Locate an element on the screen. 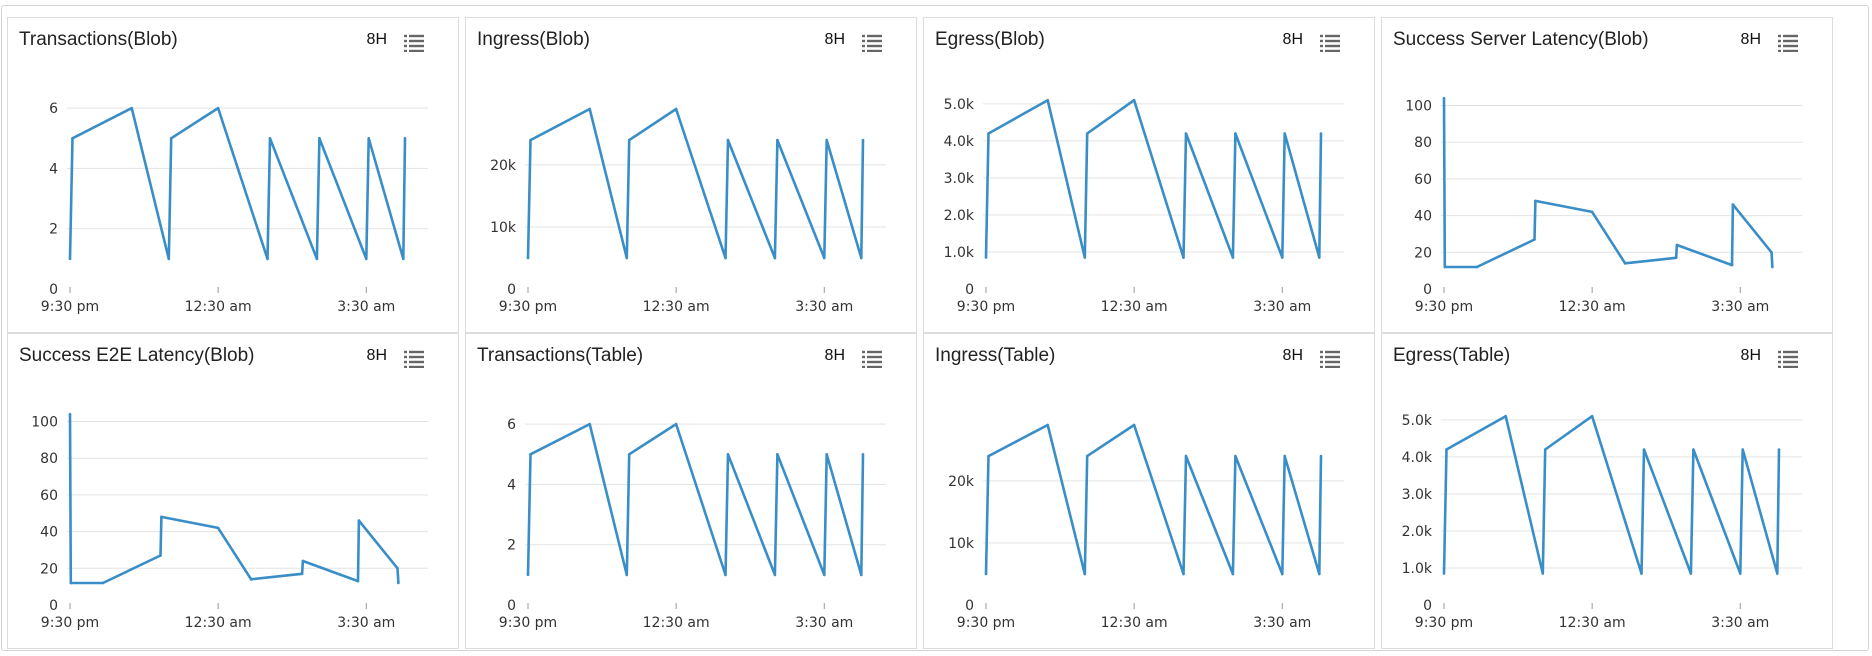 This screenshot has width=1872, height=656. line-chart: 0 20 40 60 80 100 9:30 pm 12:30 am 3:30 am is located at coordinates (1603, 205).